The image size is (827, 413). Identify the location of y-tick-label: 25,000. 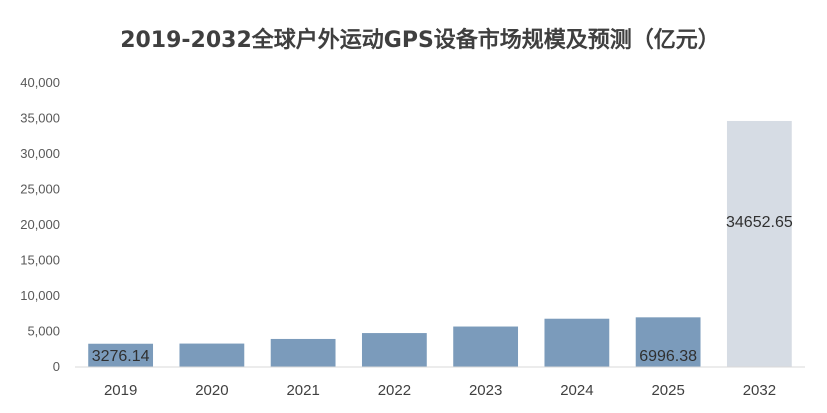
(40, 189).